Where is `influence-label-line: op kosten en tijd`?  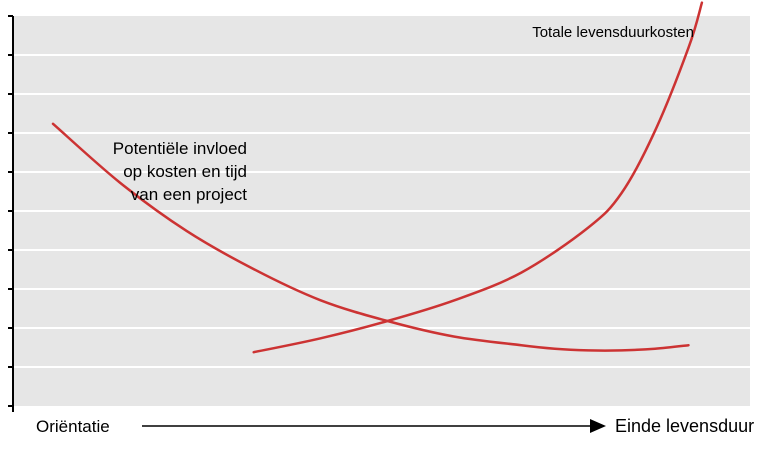 influence-label-line: op kosten en tijd is located at coordinates (185, 171).